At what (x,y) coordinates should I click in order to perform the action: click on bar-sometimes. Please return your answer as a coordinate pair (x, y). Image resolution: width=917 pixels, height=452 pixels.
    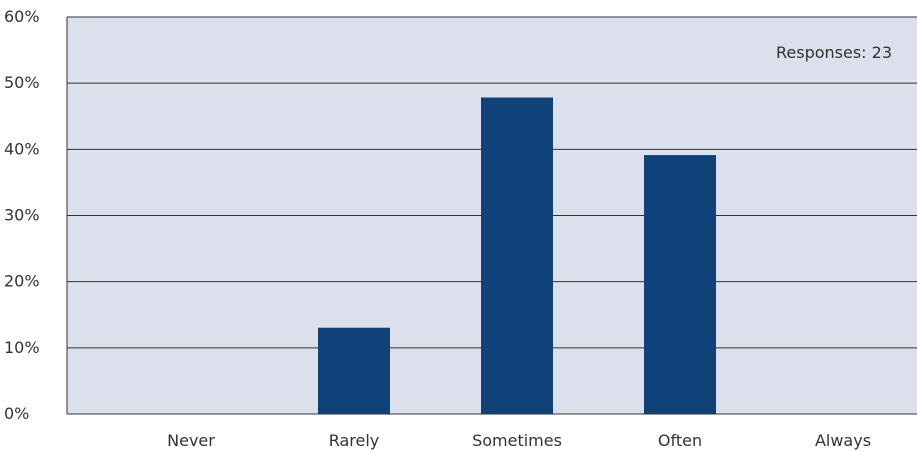
    Looking at the image, I should click on (517, 255).